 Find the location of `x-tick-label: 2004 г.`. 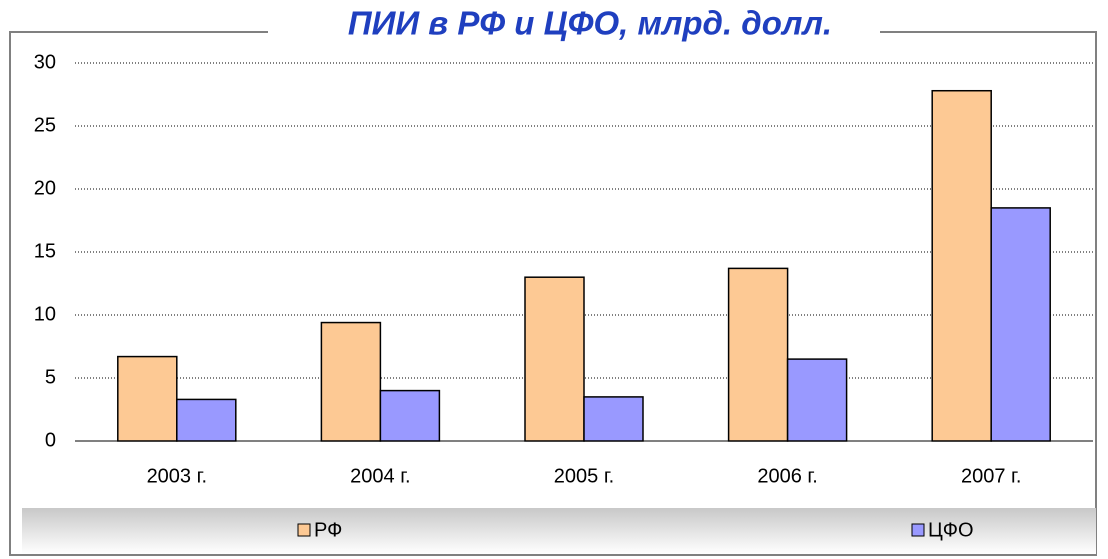

x-tick-label: 2004 г. is located at coordinates (380, 476).